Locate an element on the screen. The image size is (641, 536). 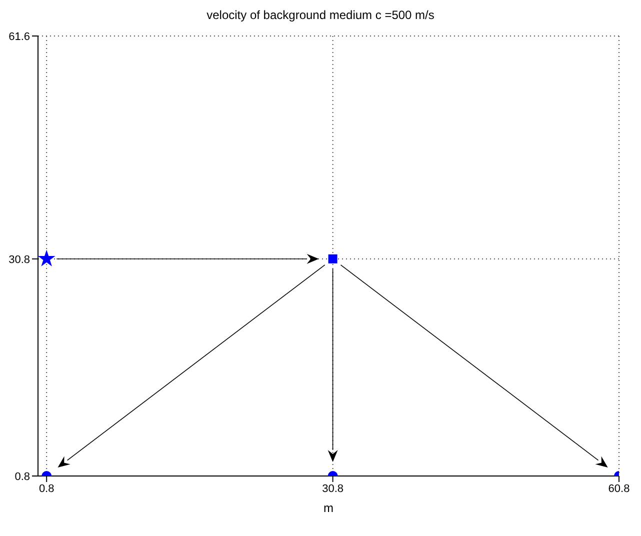
x-tick-label: 60.8 is located at coordinates (619, 488).